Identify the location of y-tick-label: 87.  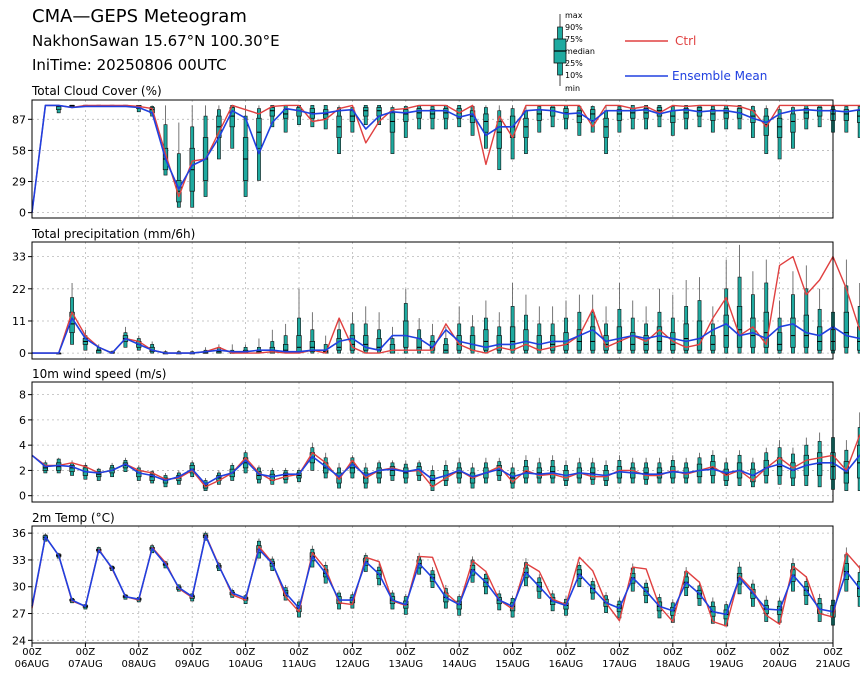
(19, 119).